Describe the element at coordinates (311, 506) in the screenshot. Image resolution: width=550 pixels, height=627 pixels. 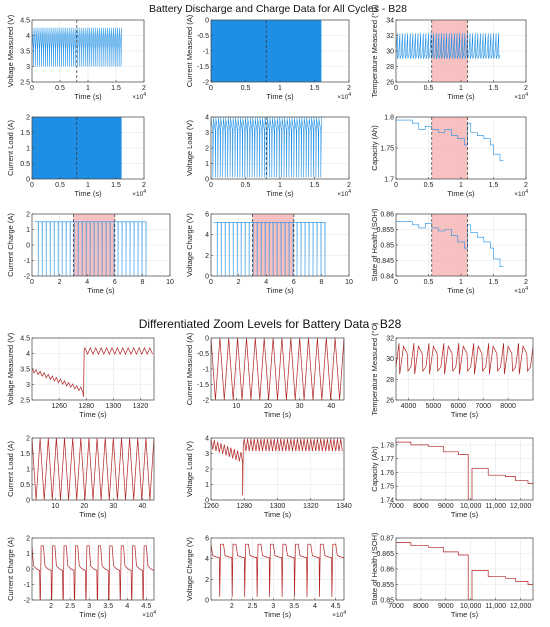
I see `x-tick-label: 1320` at that location.